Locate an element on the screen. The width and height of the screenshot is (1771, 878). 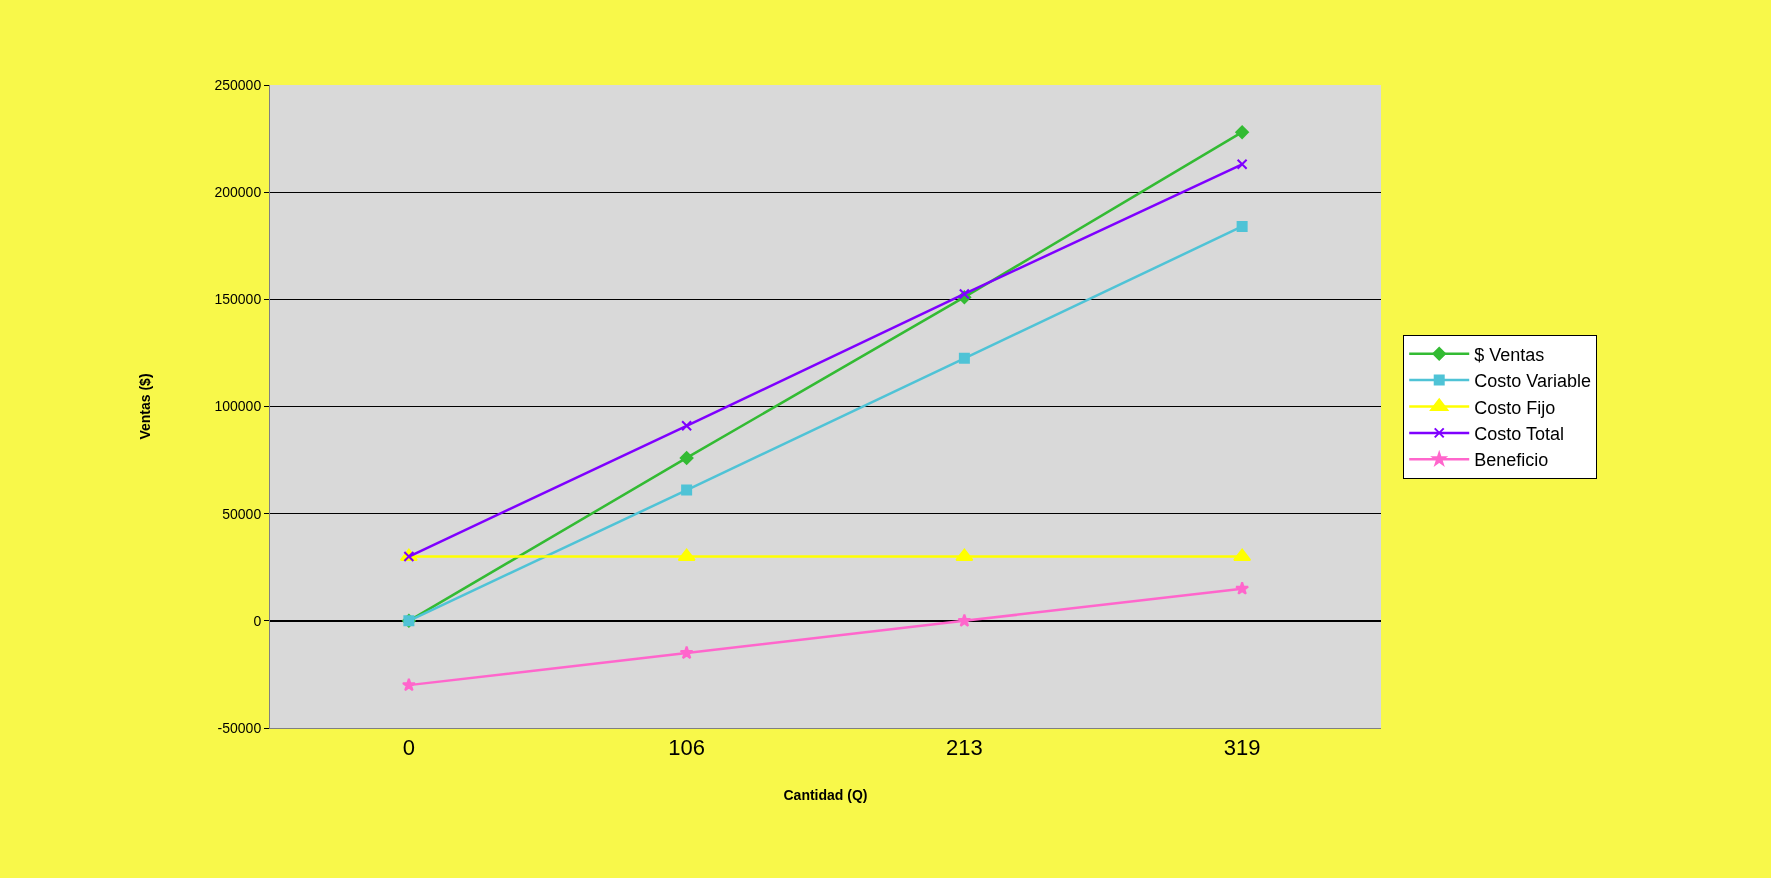
x-tick-label: 319 is located at coordinates (1242, 748).